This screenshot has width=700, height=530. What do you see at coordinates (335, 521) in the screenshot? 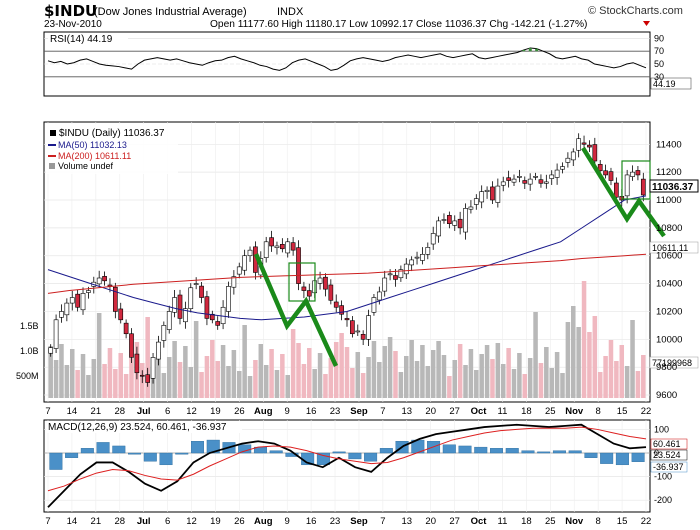
I see `macd-x-tick-label: 23` at bounding box center [335, 521].